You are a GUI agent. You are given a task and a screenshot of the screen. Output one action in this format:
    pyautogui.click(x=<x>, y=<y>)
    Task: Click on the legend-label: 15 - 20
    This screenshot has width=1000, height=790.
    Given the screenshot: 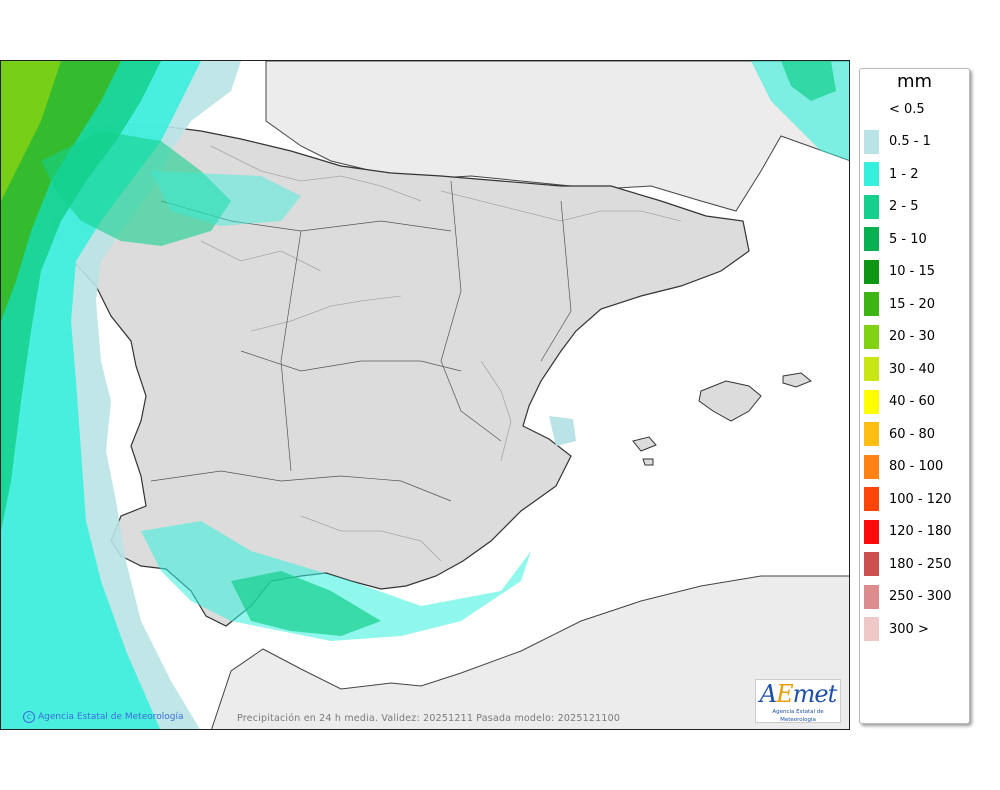 What is the action you would take?
    pyautogui.click(x=912, y=304)
    